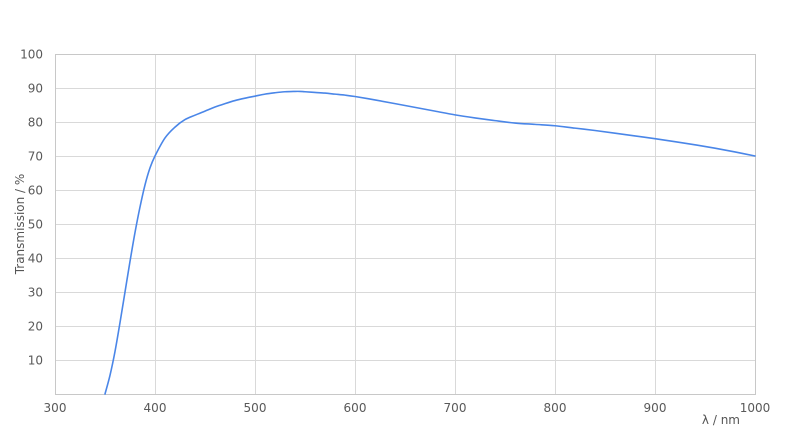 Image resolution: width=800 pixels, height=446 pixels. I want to click on y-axis-tick-label: 40, so click(35, 259).